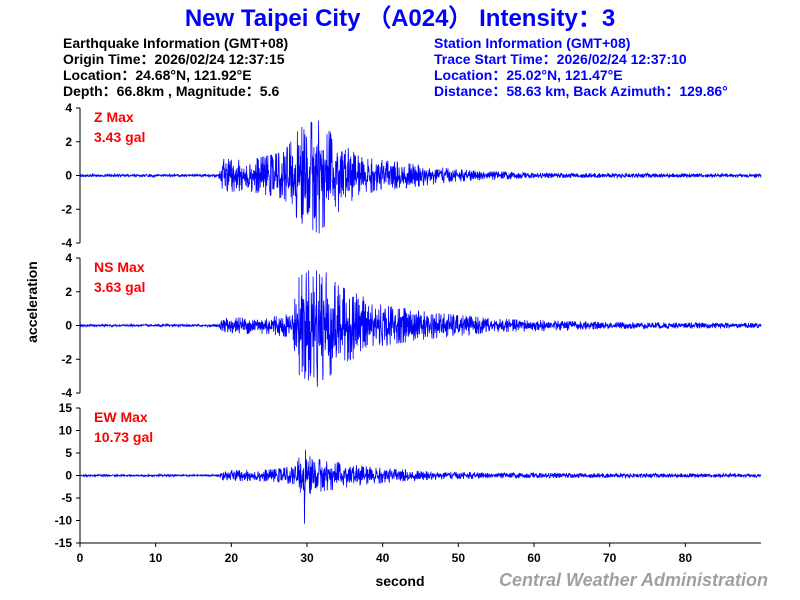 The height and width of the screenshot is (600, 800). I want to click on credit-text: Central Weather Administration, so click(633, 580).